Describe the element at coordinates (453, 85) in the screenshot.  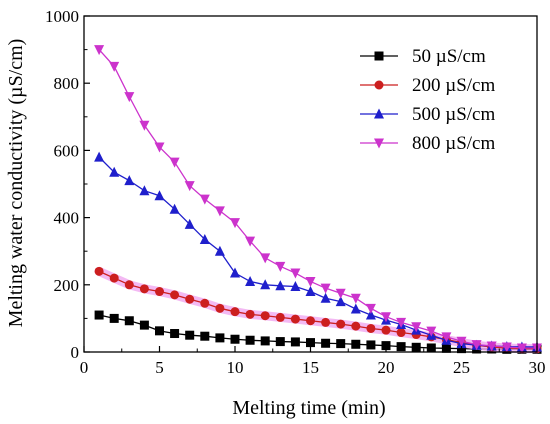
I see `legend-label: 200 µS/cm` at that location.